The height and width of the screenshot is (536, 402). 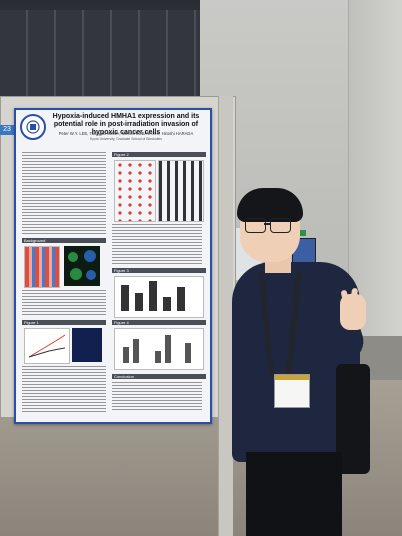 What do you see at coordinates (87, 345) in the screenshot?
I see `cell-image-figure` at bounding box center [87, 345].